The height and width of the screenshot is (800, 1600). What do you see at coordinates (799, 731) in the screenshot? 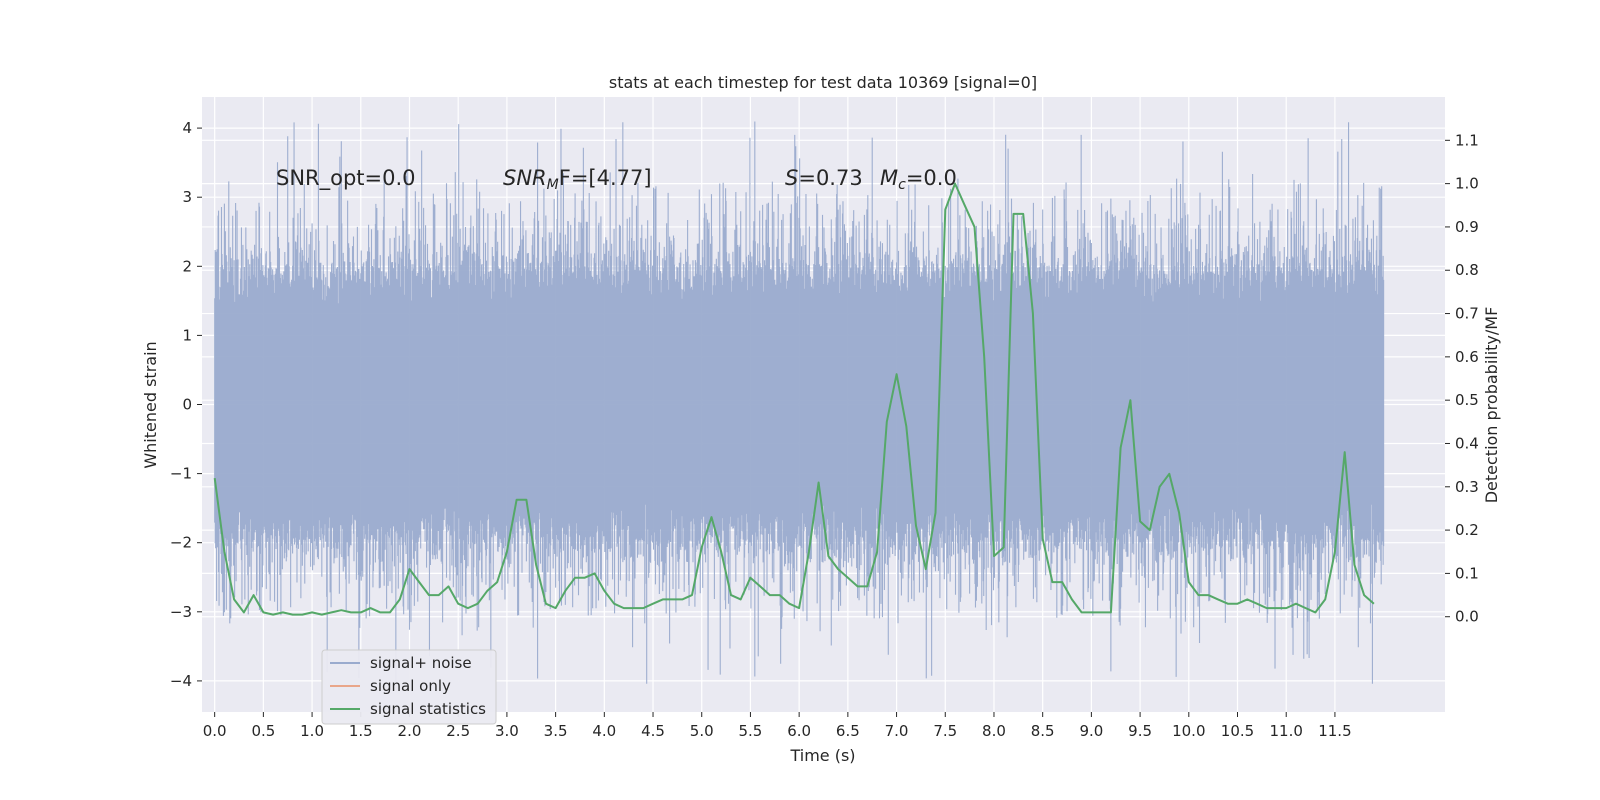
I see `x-tick-label: 6.0` at bounding box center [799, 731].